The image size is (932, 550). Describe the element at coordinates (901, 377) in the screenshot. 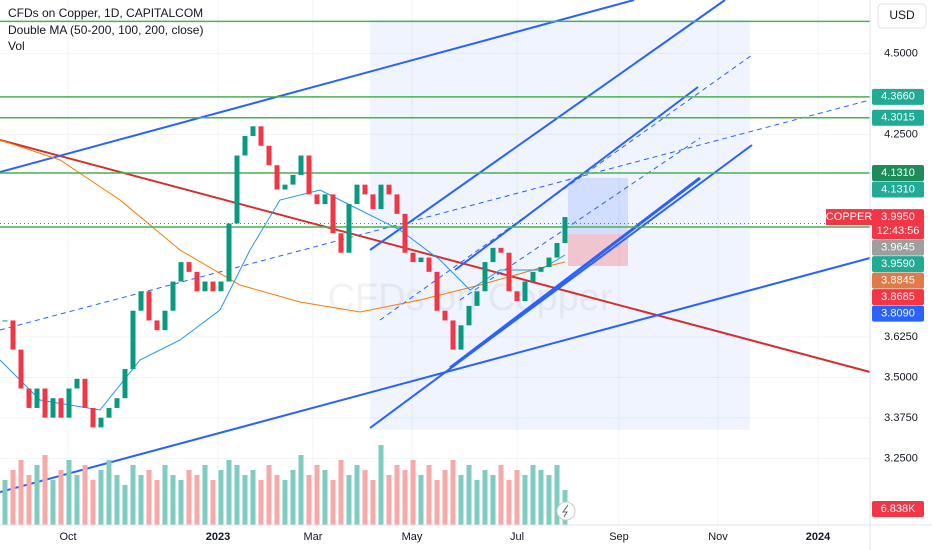

I see `y-tick-label: 3.5000` at that location.